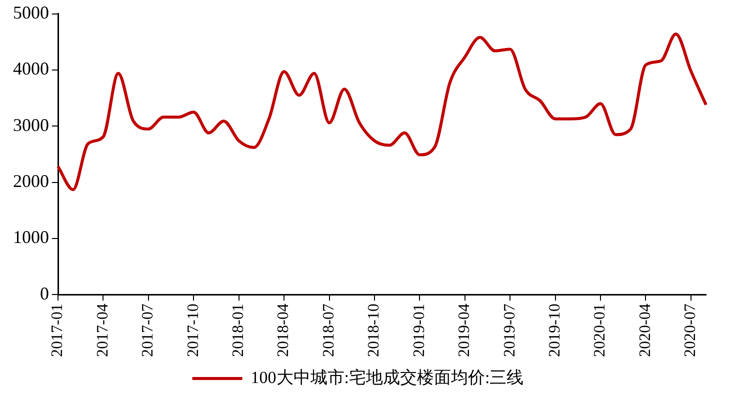 The height and width of the screenshot is (397, 734). I want to click on x-tick-label: 2020-07, so click(691, 330).